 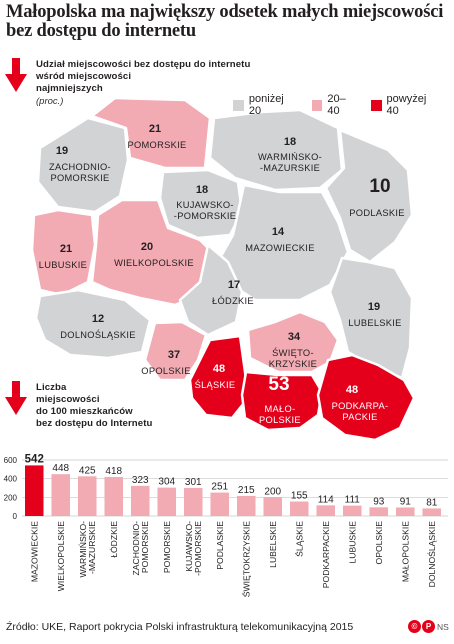 What do you see at coordinates (34, 459) in the screenshot?
I see `bar-value-label: 542` at bounding box center [34, 459].